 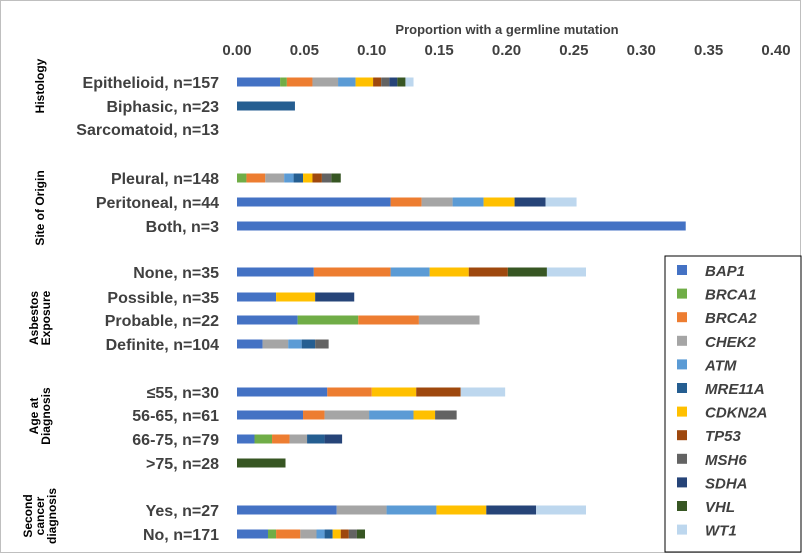 I want to click on category-label: ≤55, n=30, so click(x=183, y=393).